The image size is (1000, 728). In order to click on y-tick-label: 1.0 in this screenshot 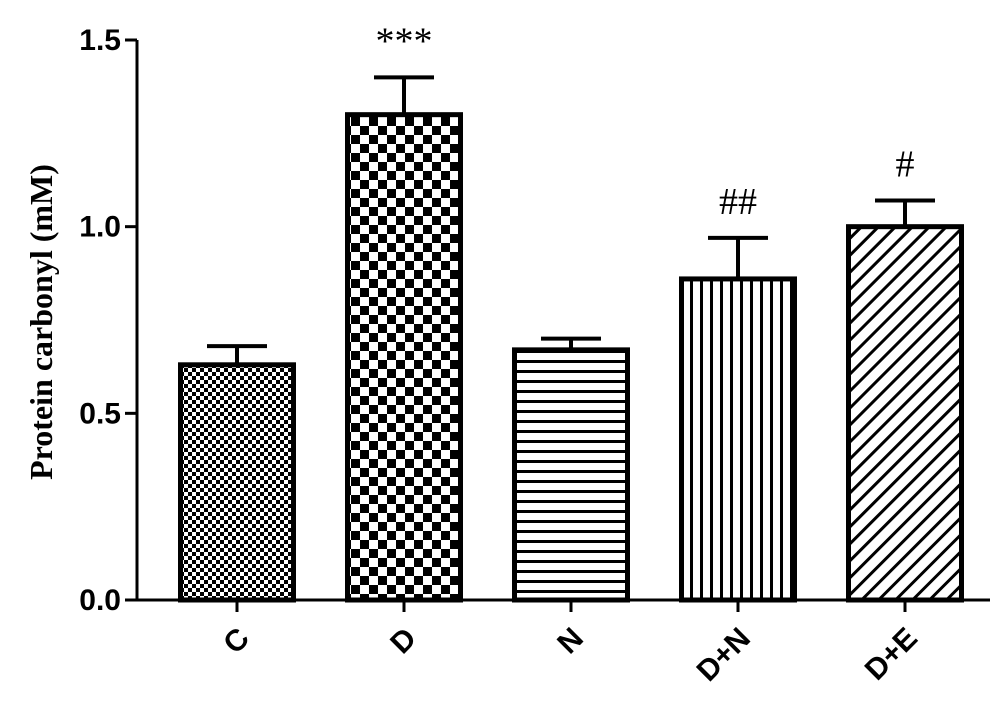, I will do `click(100, 227)`.